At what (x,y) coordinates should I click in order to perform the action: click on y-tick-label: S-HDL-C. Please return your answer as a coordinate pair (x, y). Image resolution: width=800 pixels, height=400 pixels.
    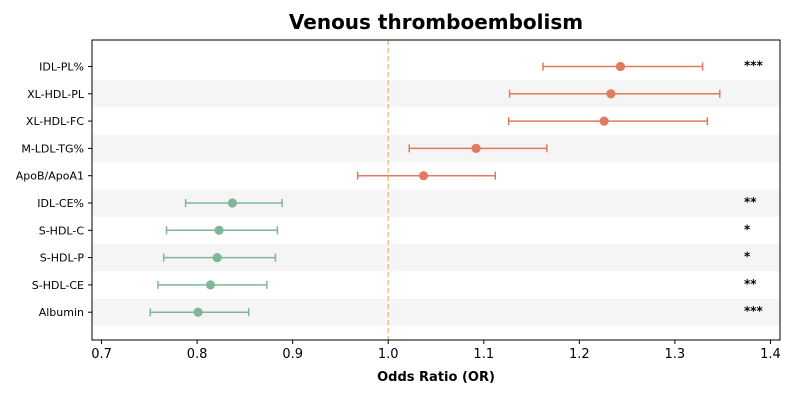
    Looking at the image, I should click on (62, 230).